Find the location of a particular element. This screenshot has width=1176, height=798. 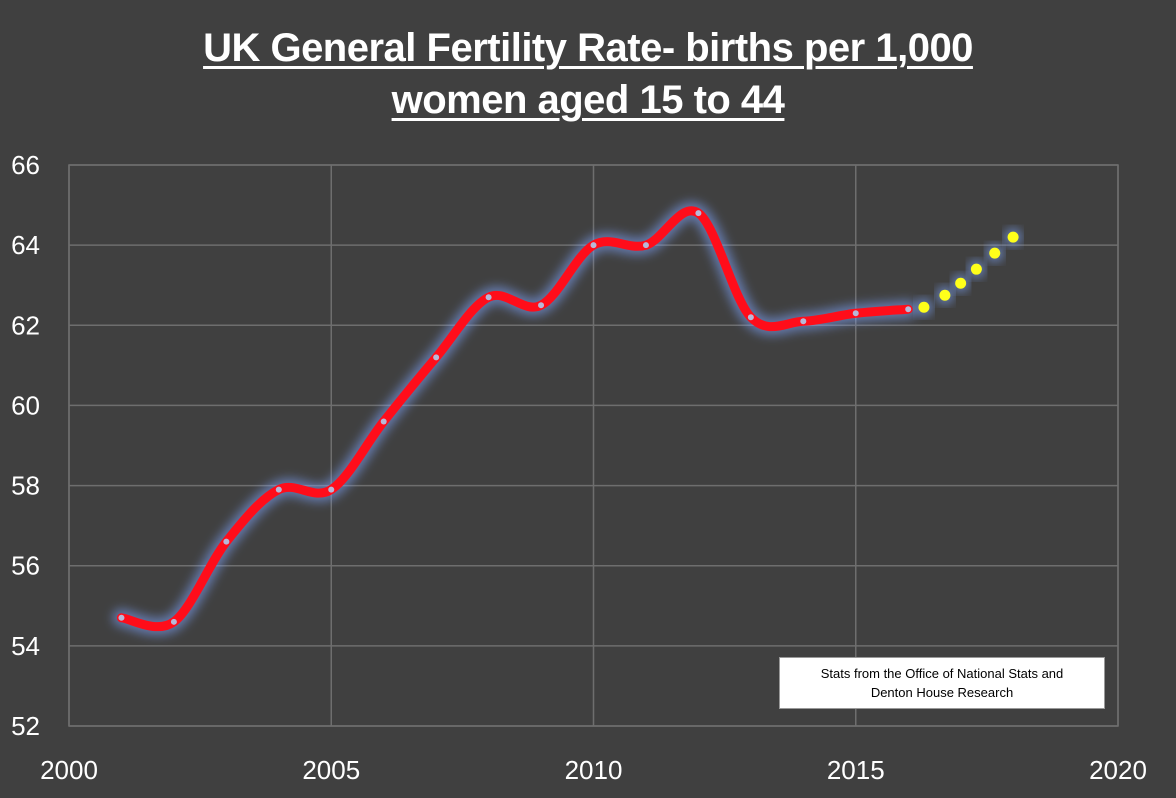

actual-point-2003 is located at coordinates (226, 541).